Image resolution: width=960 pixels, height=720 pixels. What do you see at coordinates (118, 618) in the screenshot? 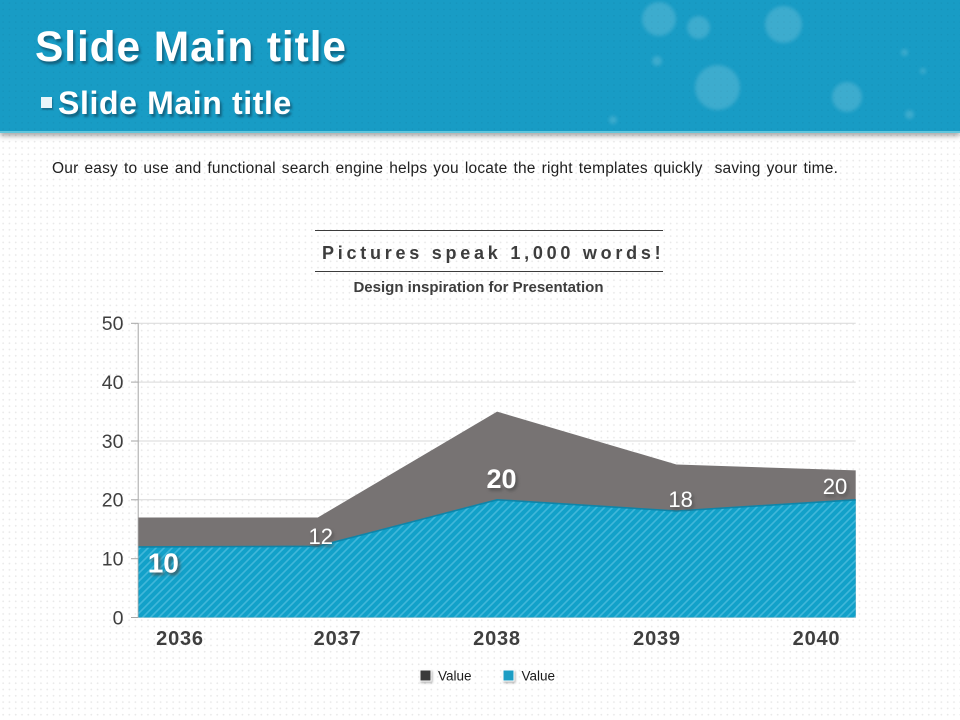
I see `svg-text: 0` at bounding box center [118, 618].